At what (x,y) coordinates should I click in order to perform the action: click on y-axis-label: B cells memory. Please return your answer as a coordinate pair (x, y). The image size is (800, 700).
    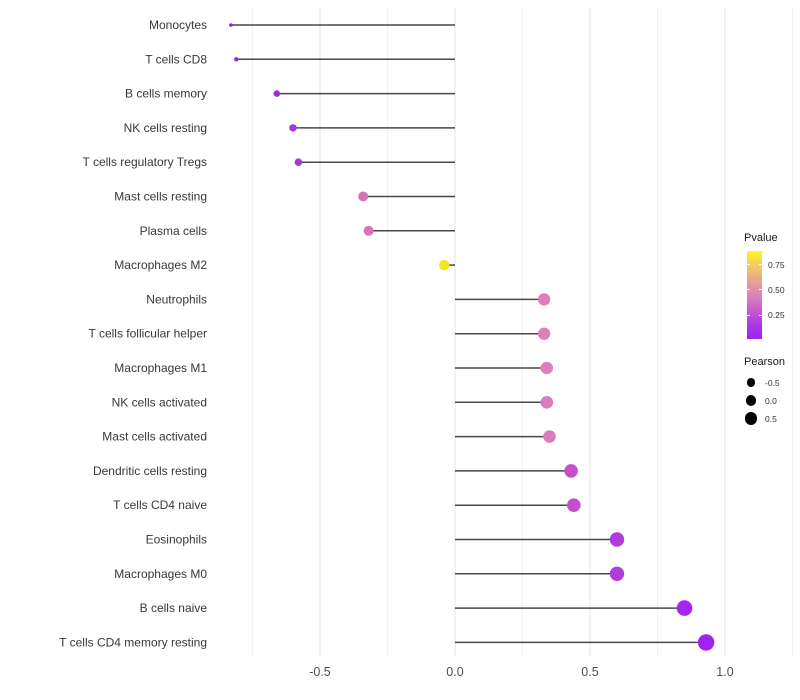
    Looking at the image, I should click on (166, 94).